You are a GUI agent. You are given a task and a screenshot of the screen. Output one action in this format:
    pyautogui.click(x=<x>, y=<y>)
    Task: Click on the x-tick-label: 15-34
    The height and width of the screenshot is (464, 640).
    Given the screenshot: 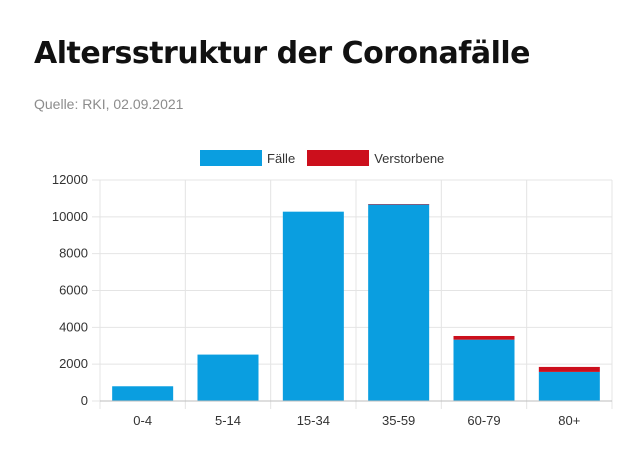 What is the action you would take?
    pyautogui.click(x=313, y=420)
    